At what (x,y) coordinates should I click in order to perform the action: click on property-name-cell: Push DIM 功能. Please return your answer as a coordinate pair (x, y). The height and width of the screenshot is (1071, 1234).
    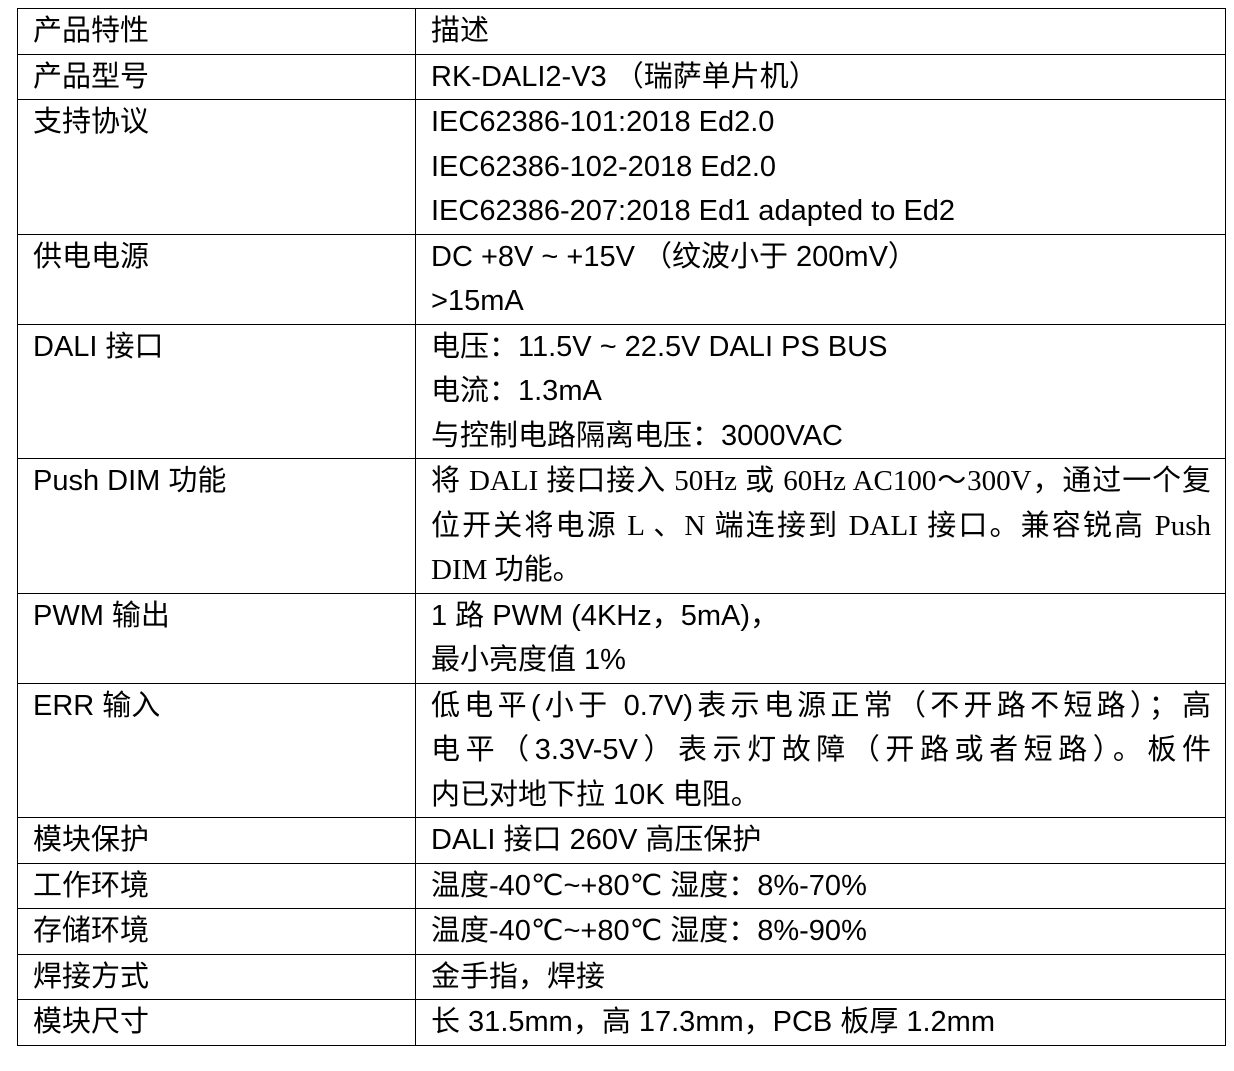
    Looking at the image, I should click on (216, 526).